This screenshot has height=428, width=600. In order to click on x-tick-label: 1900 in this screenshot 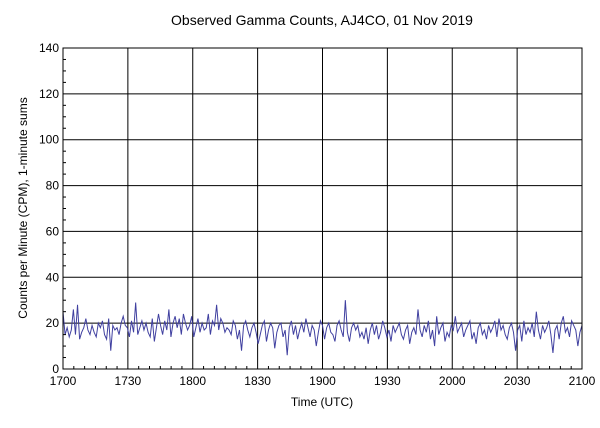, I will do `click(322, 381)`.